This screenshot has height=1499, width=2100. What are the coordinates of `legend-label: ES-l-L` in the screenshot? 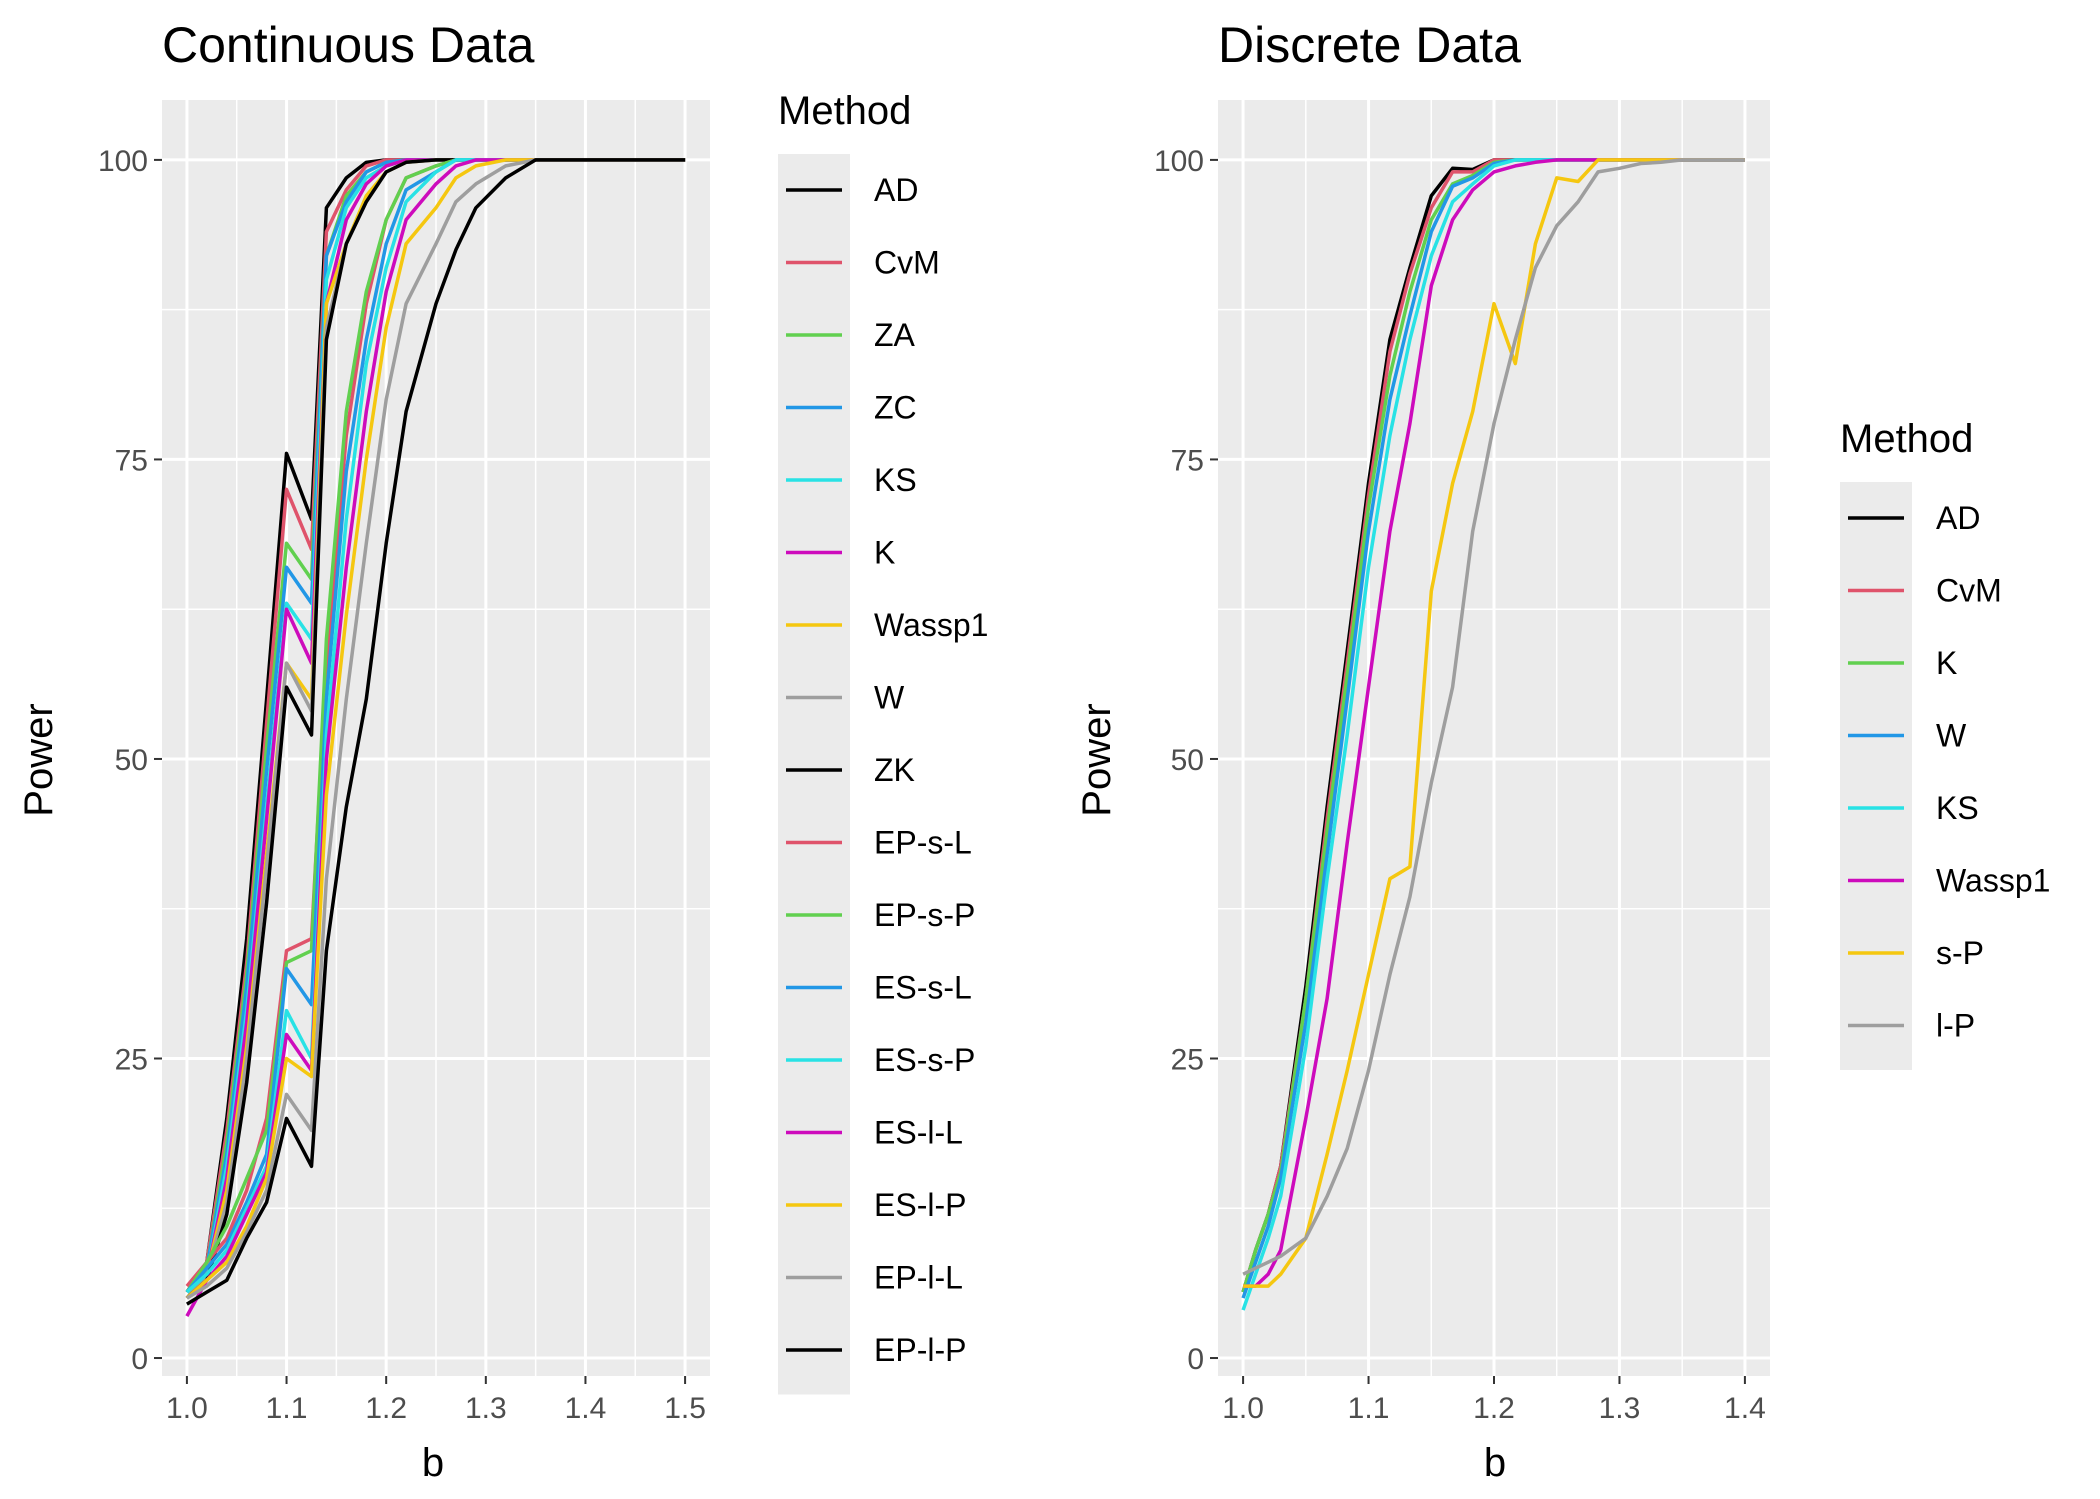 It's located at (918, 1133).